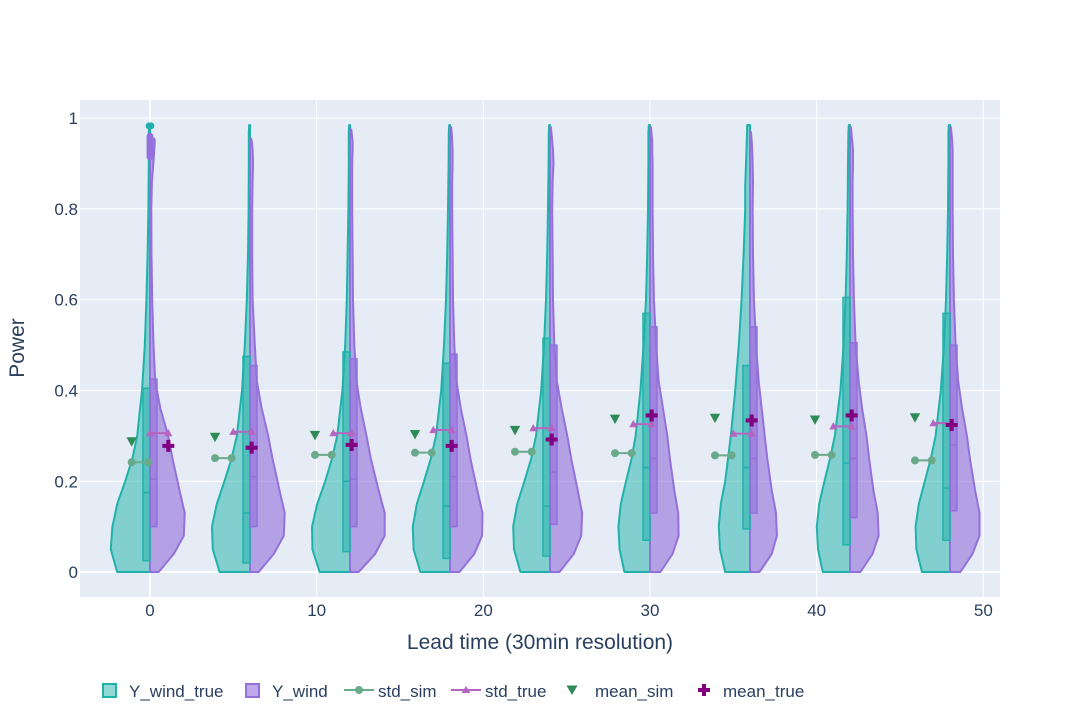 This screenshot has width=1080, height=725. I want to click on y-tick-label: 0.6, so click(66, 300).